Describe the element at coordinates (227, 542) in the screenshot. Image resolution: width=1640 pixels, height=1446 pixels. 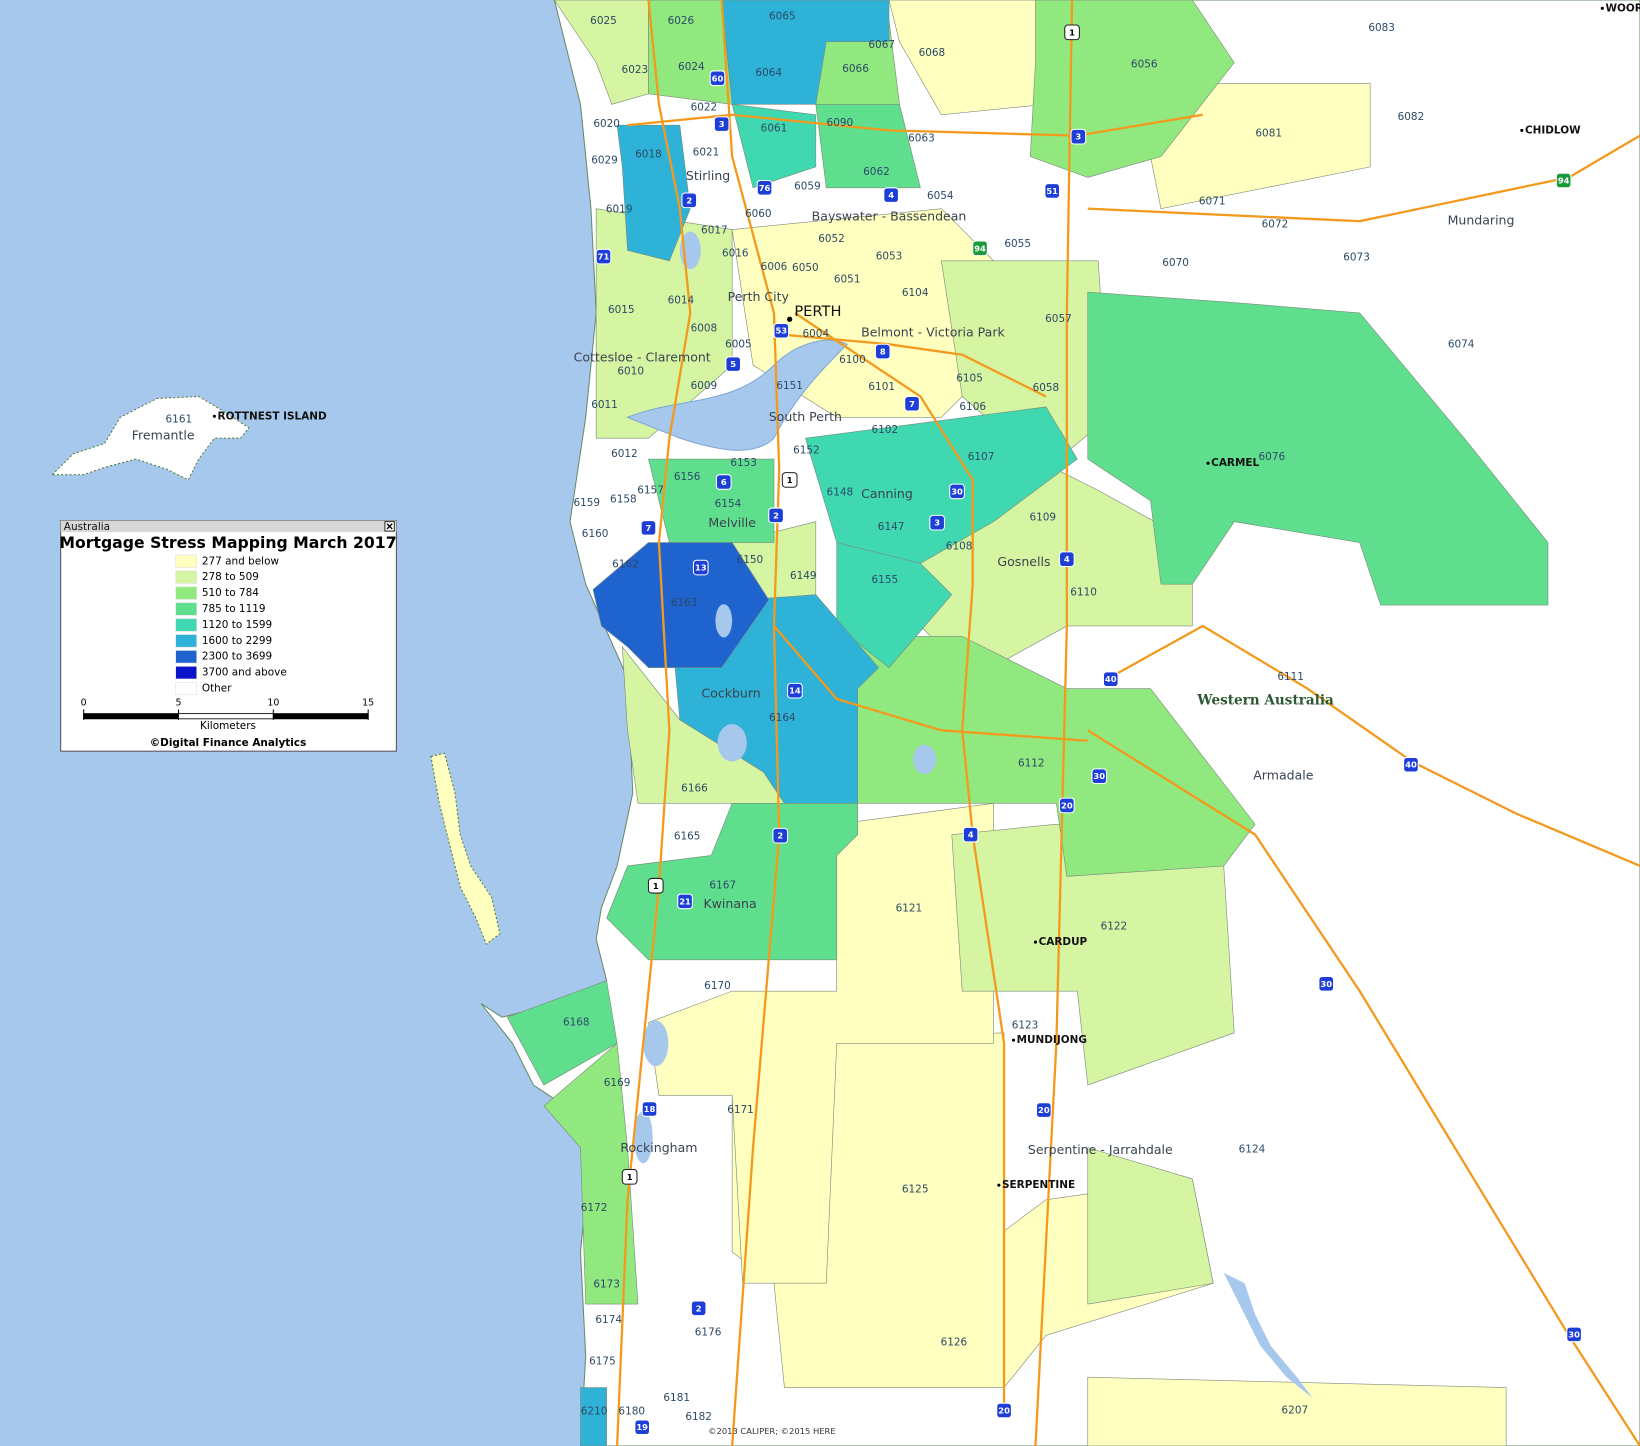
I see `legend-title: Mortgage Stress Mapping March 2017` at that location.